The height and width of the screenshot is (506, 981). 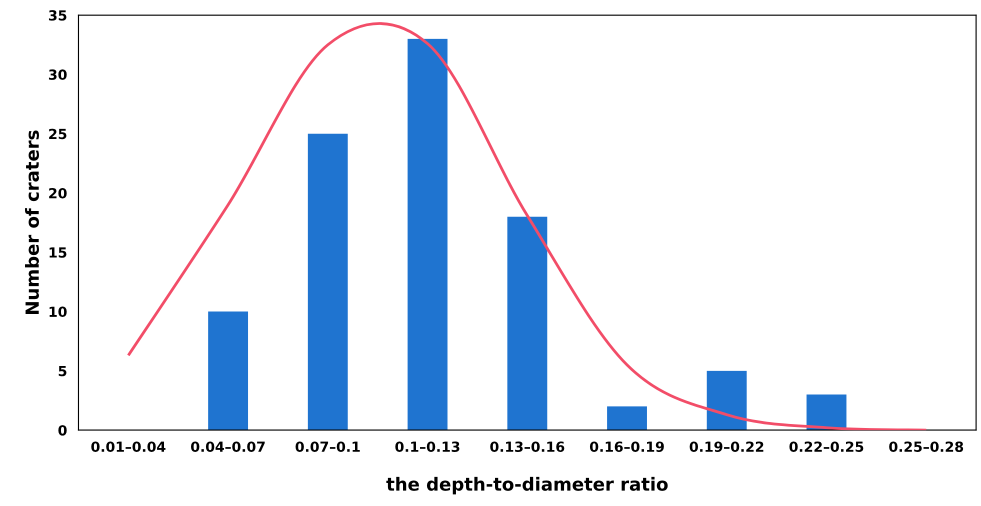 I want to click on y-tick-label: 0, so click(x=62, y=430).